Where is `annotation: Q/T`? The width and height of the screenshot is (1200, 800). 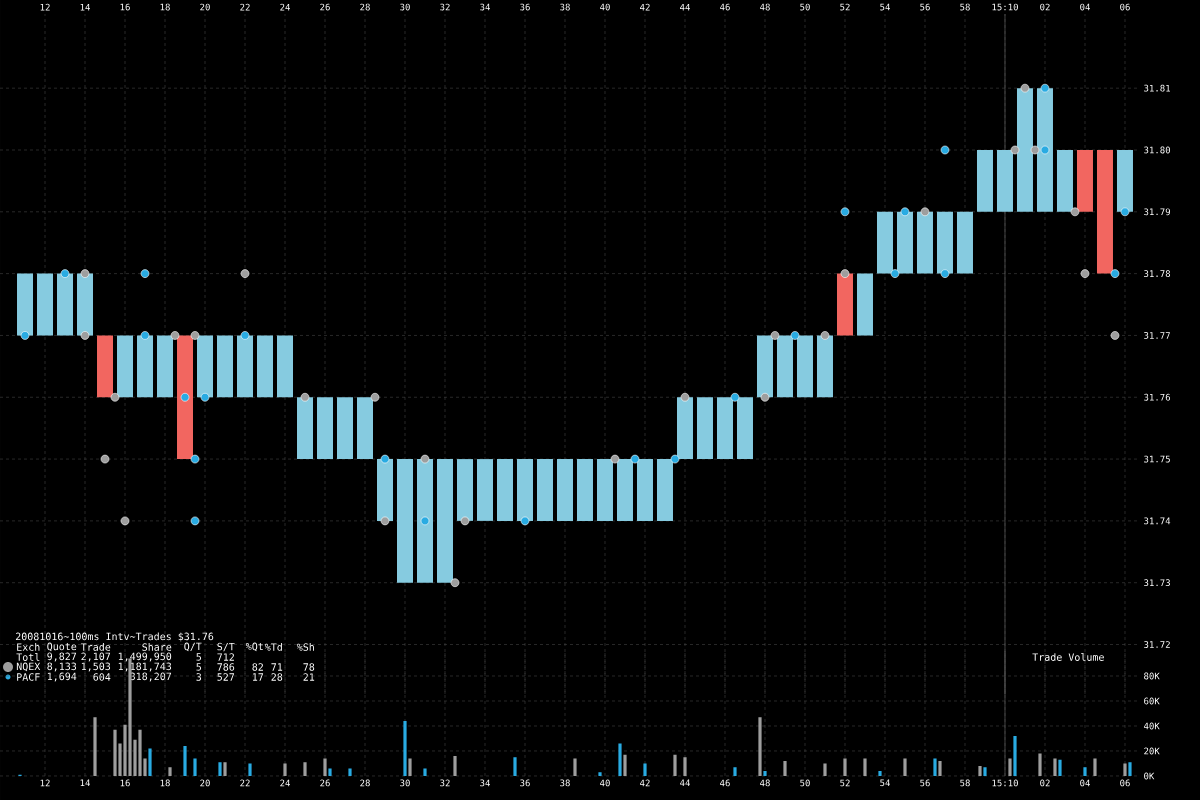 annotation: Q/T is located at coordinates (193, 647).